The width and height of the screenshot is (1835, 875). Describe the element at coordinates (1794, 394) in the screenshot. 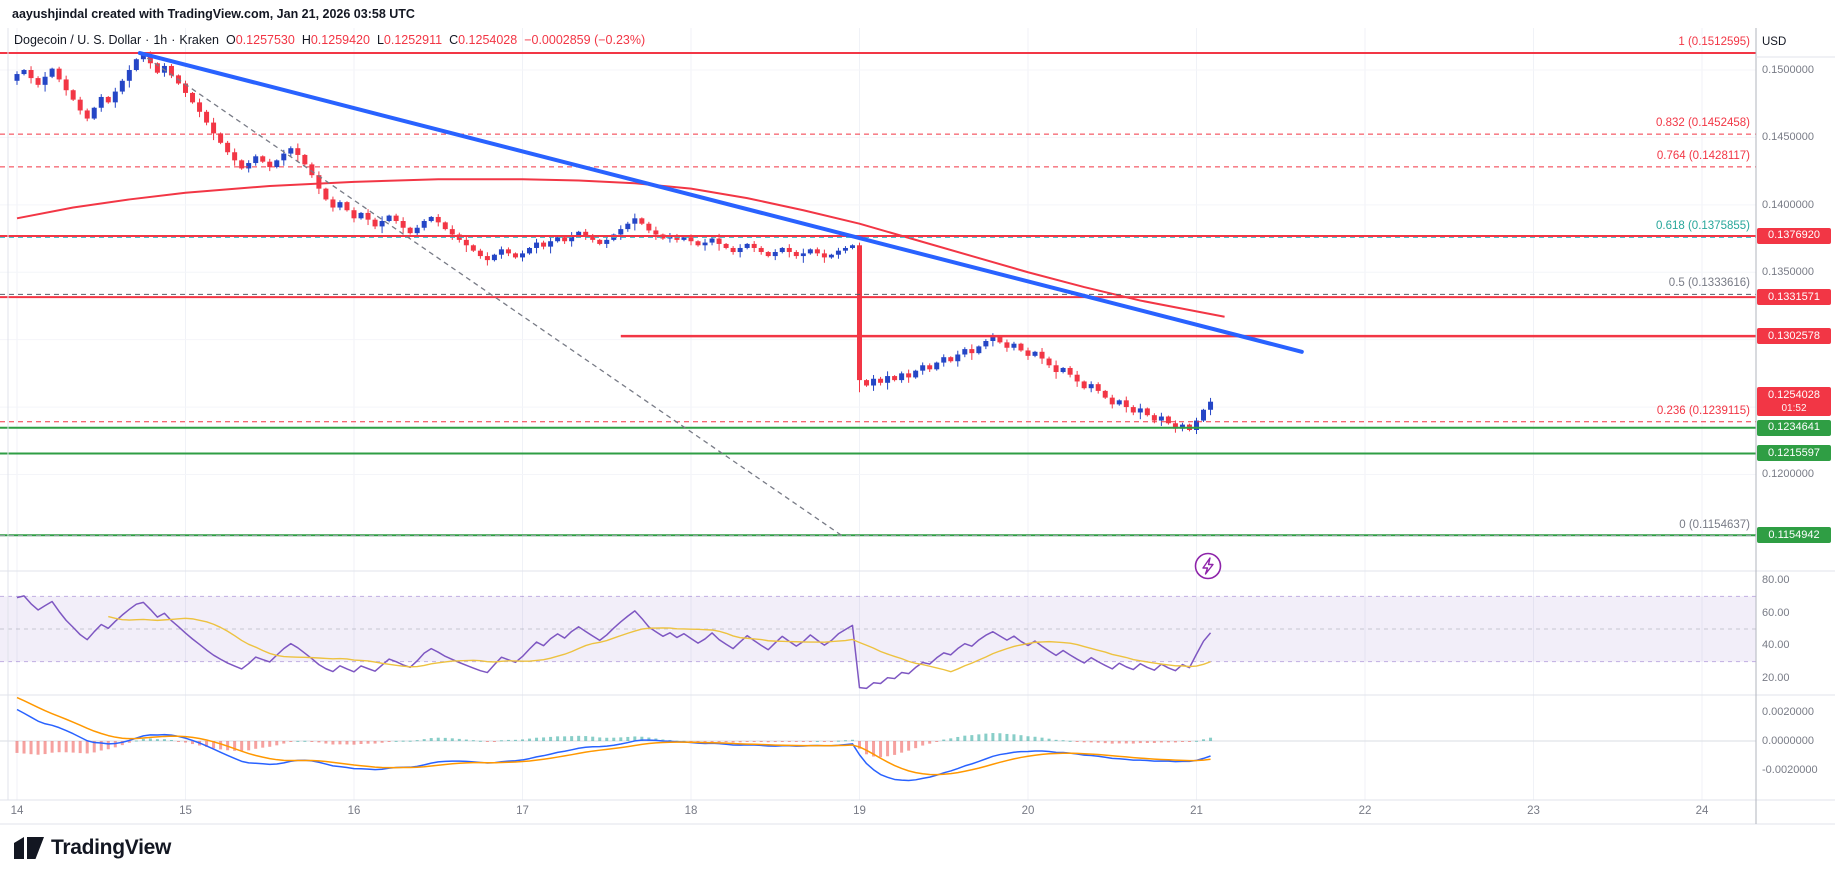

I see `price-level-value: 0.1254028` at that location.